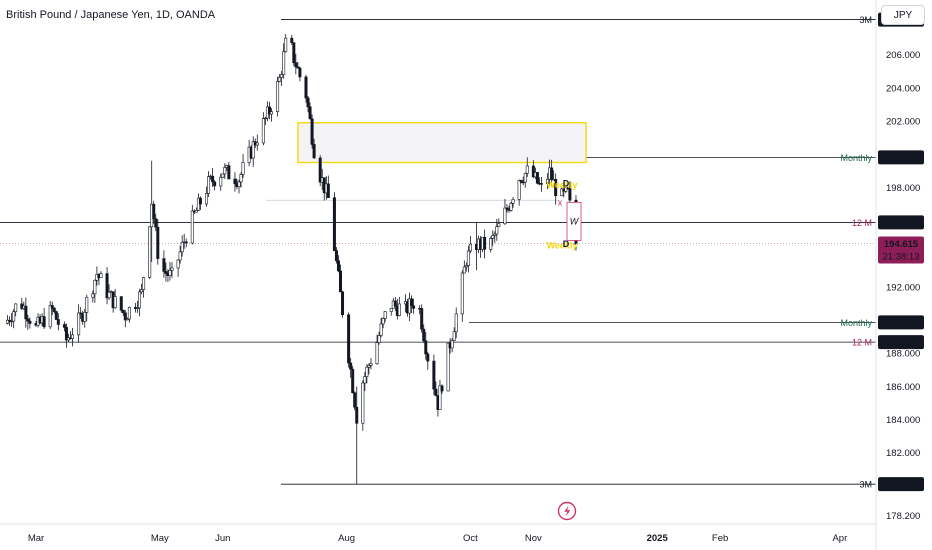 Image resolution: width=932 pixels, height=550 pixels. I want to click on price-tick: 192.000, so click(903, 287).